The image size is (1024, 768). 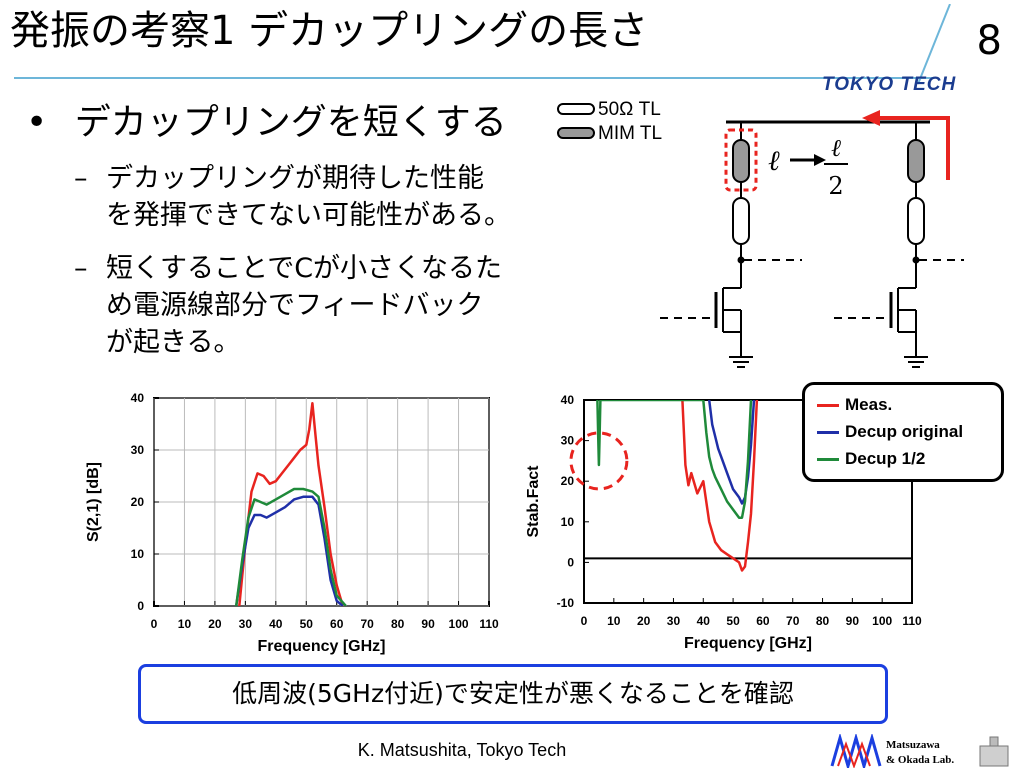 What do you see at coordinates (93, 502) in the screenshot?
I see `y-axis-label: S(2,1) [dB]` at bounding box center [93, 502].